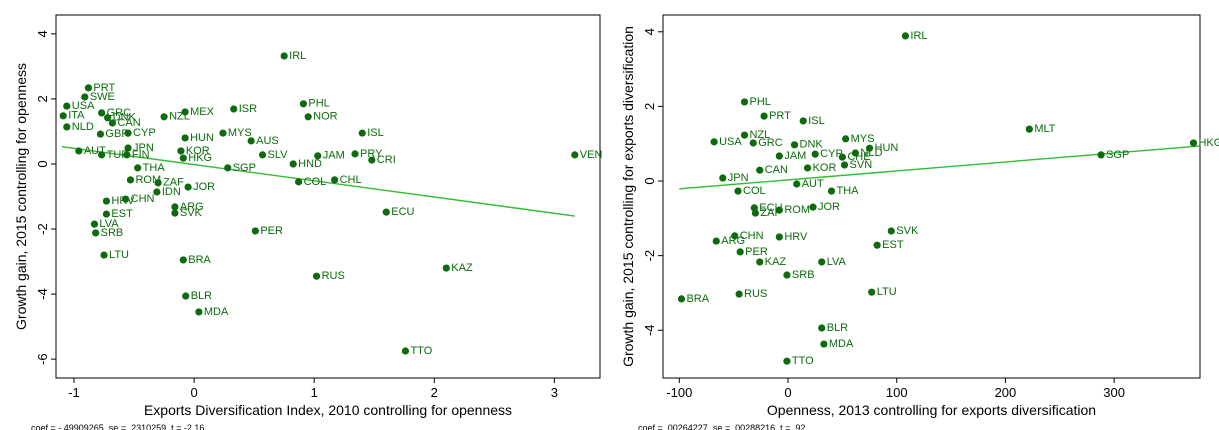  I want to click on y-tick-label: -2, so click(42, 229).